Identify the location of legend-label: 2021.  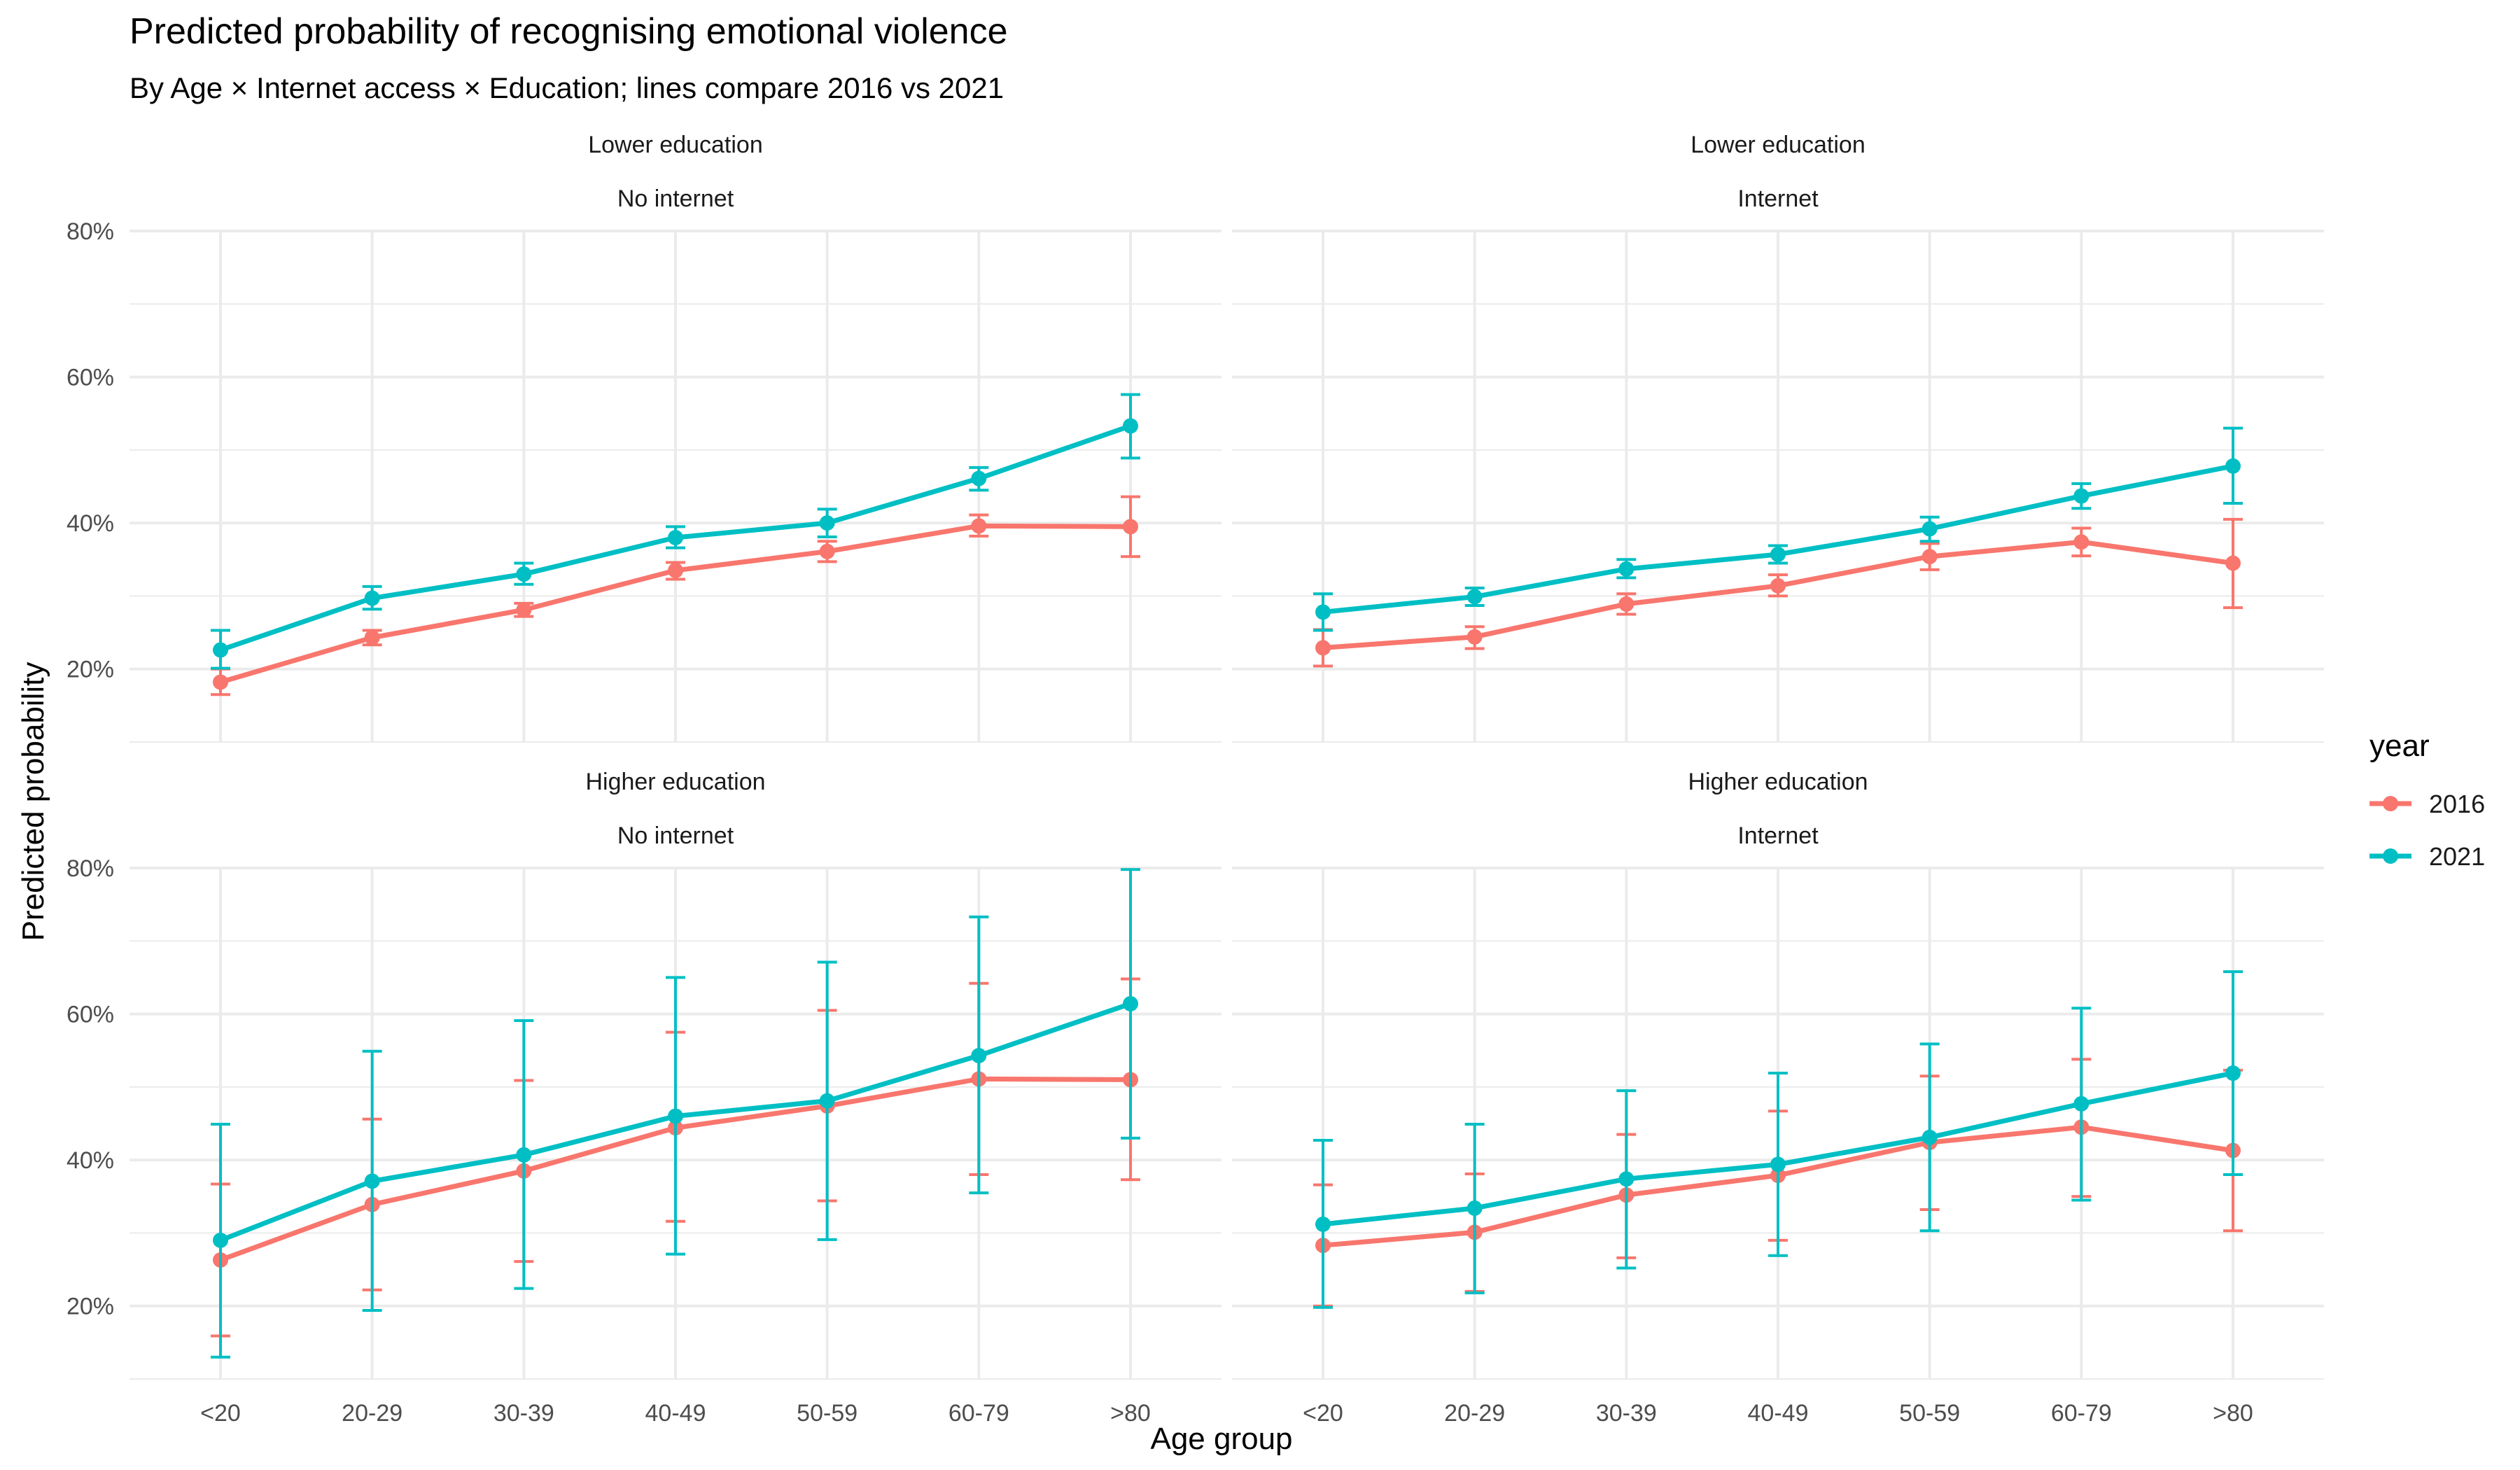
(2457, 856).